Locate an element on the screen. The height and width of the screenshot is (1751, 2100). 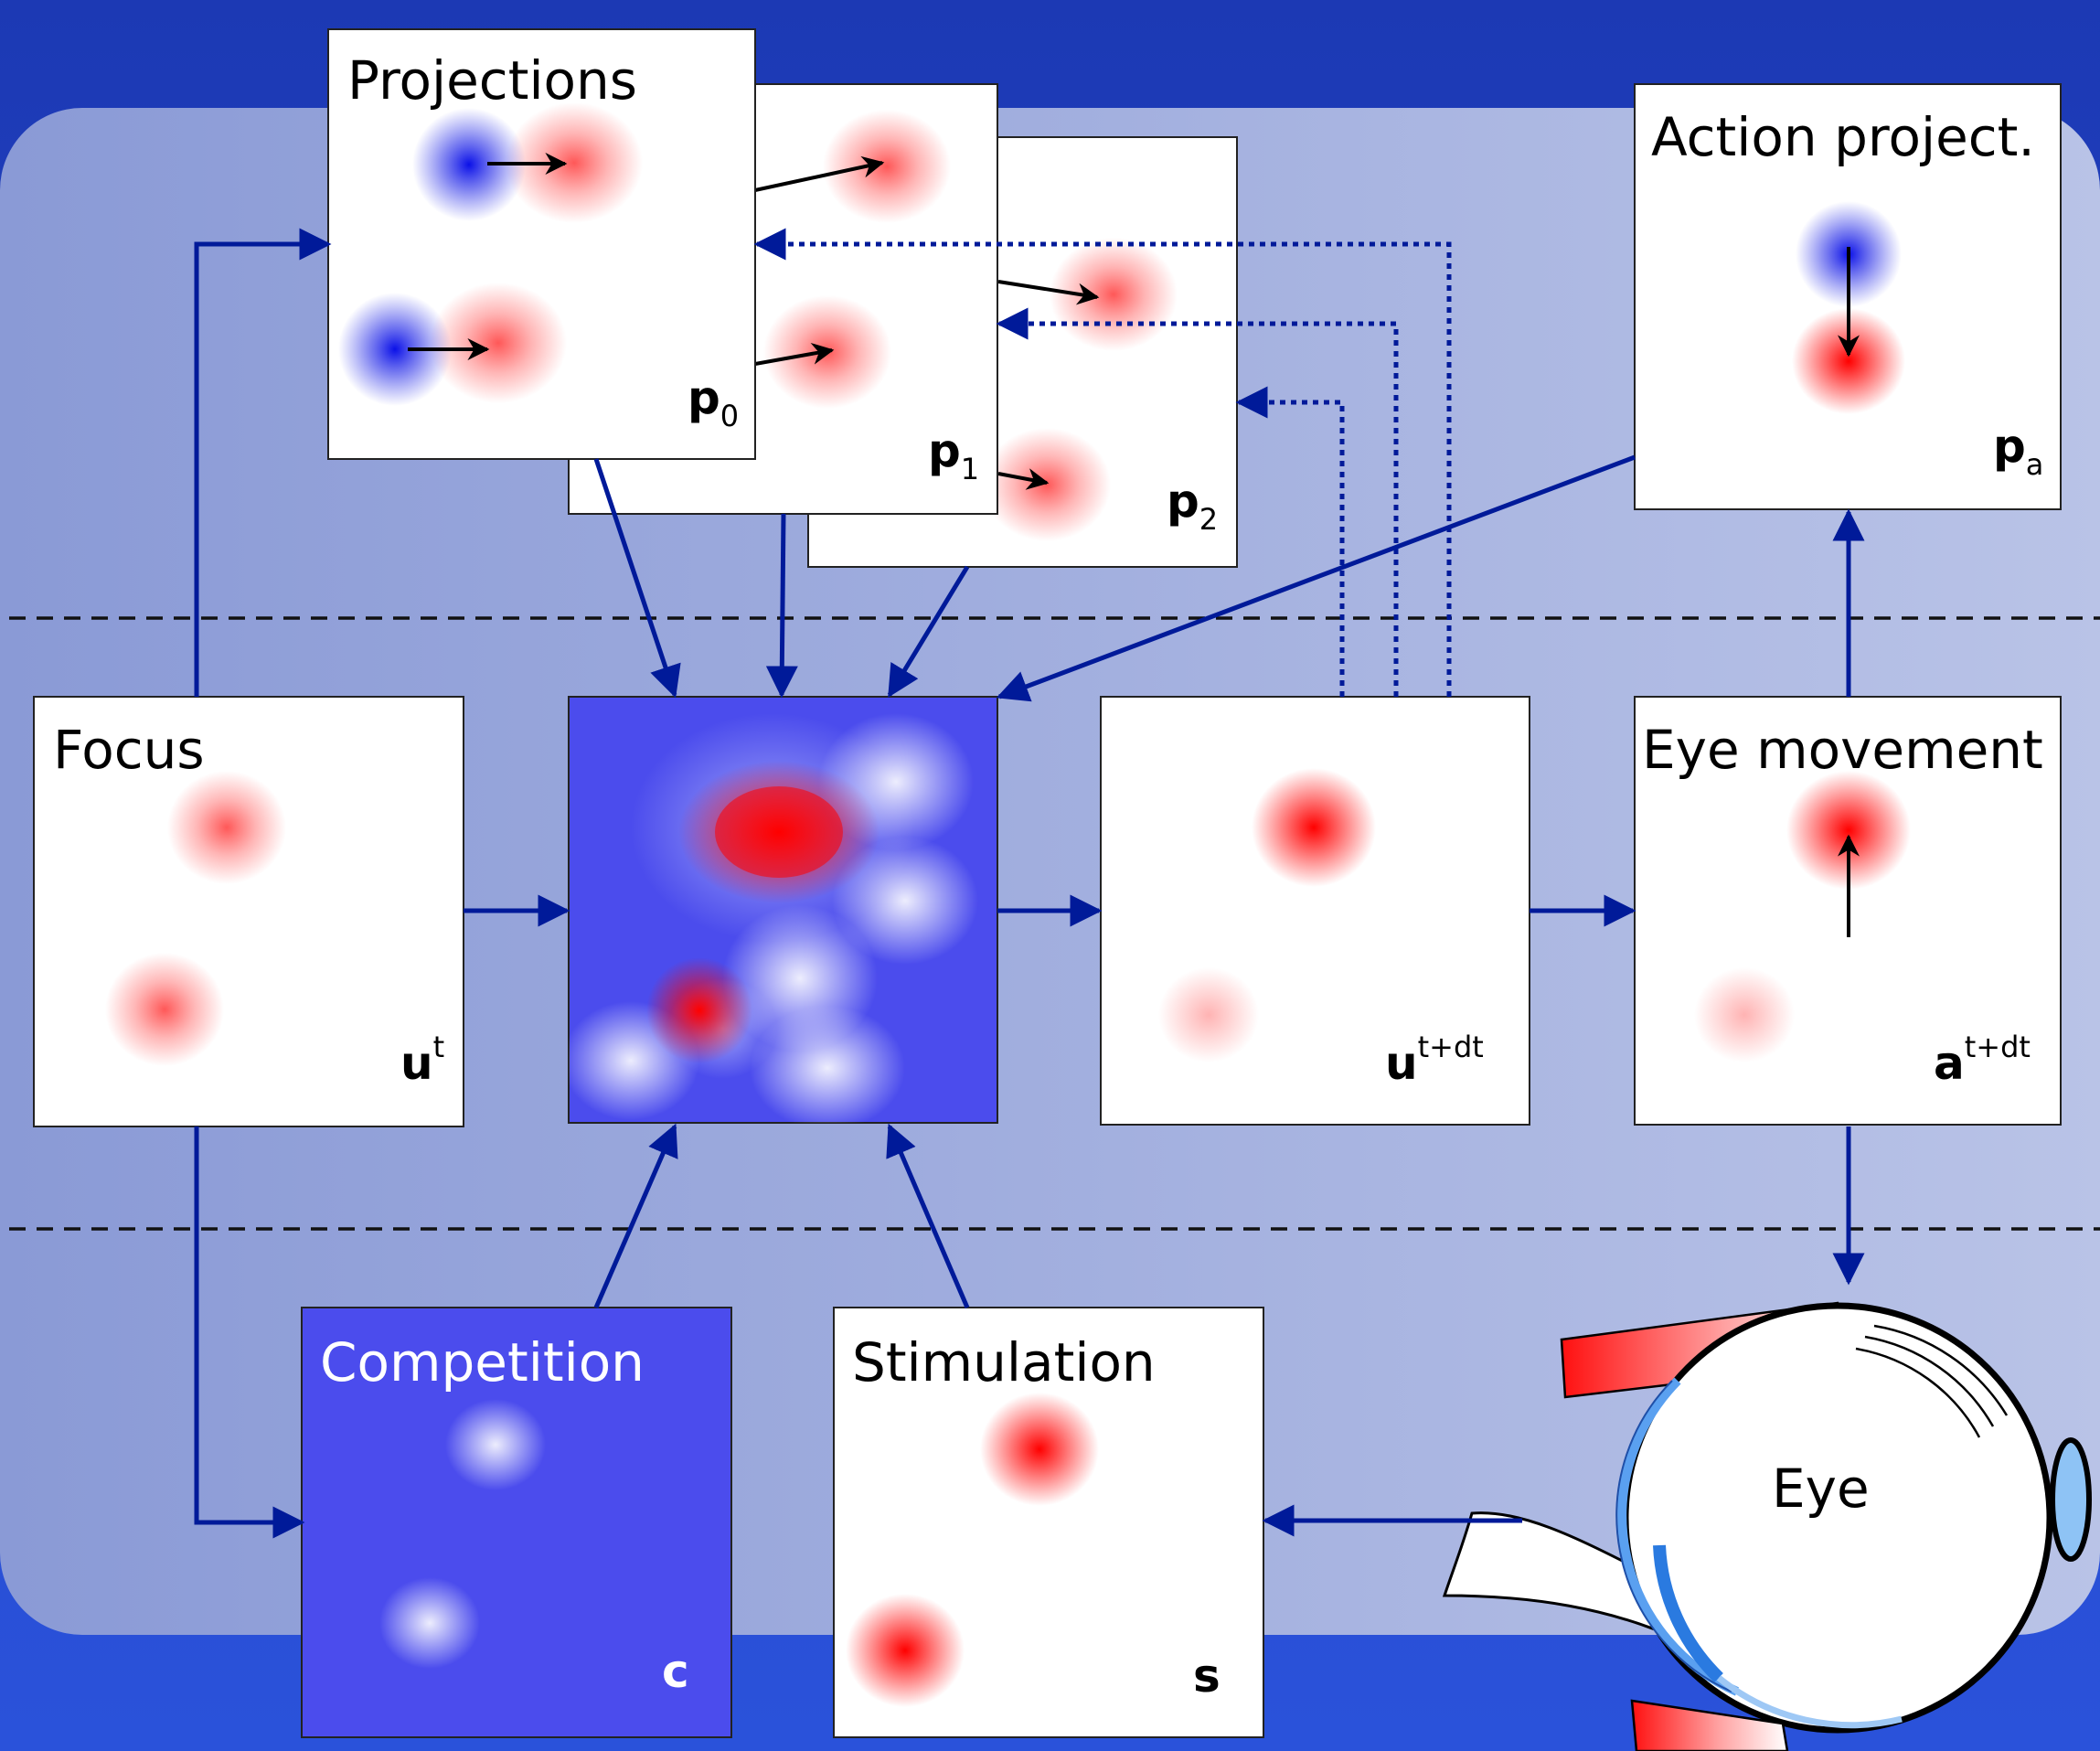
focus-title: Focus is located at coordinates (129, 750).